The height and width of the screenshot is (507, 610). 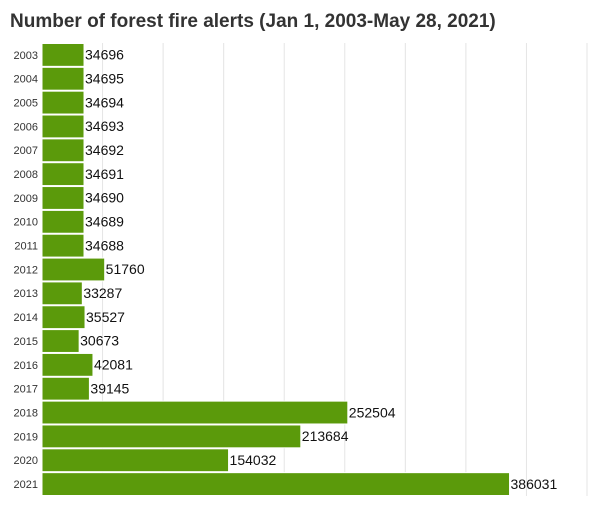 I want to click on value-label: 33287, so click(x=102, y=293).